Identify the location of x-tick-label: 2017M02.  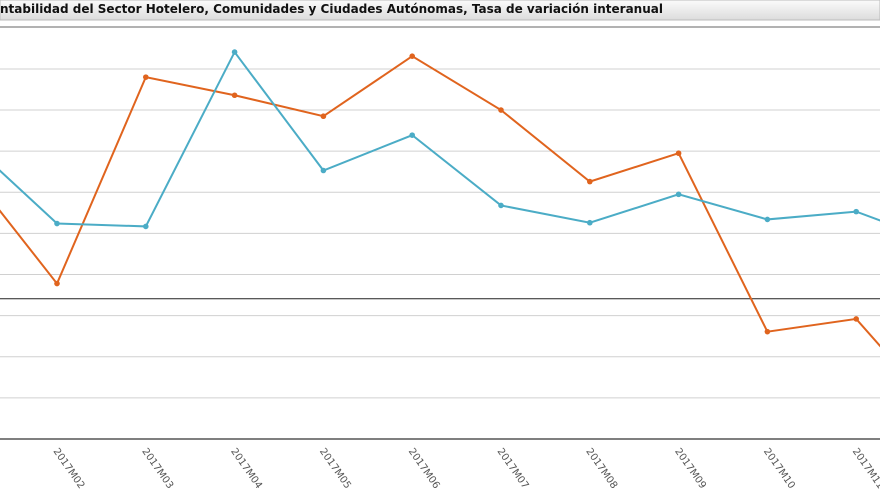
(69, 468).